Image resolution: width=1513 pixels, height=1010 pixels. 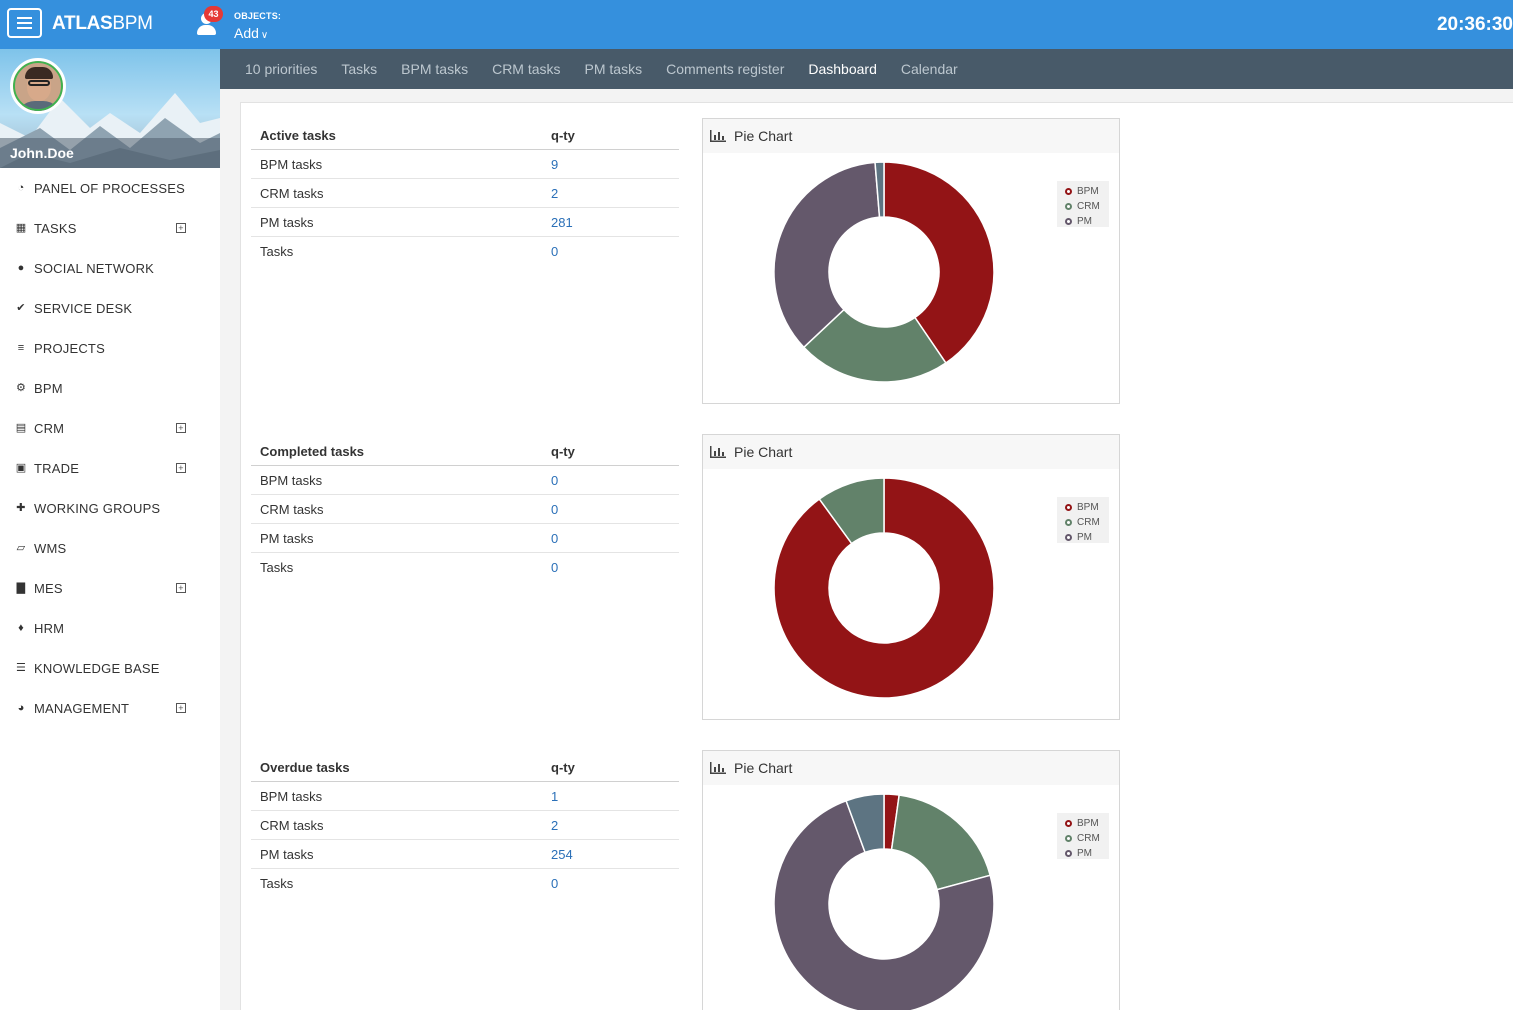 What do you see at coordinates (555, 796) in the screenshot?
I see `row-qty-link: 1` at bounding box center [555, 796].